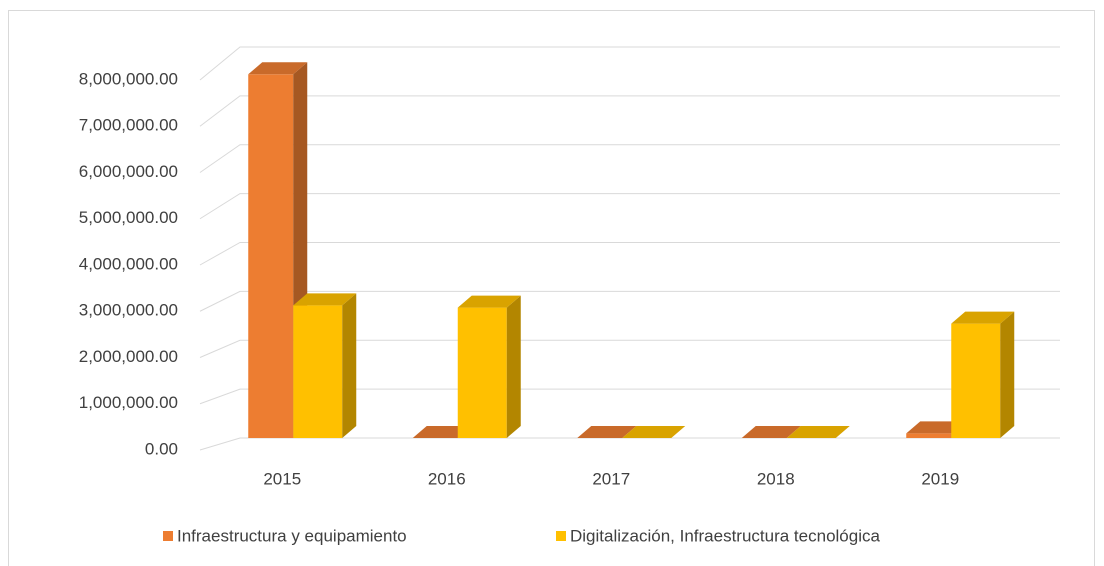  I want to click on legend-label: Infraestructura y equipamiento, so click(292, 535).